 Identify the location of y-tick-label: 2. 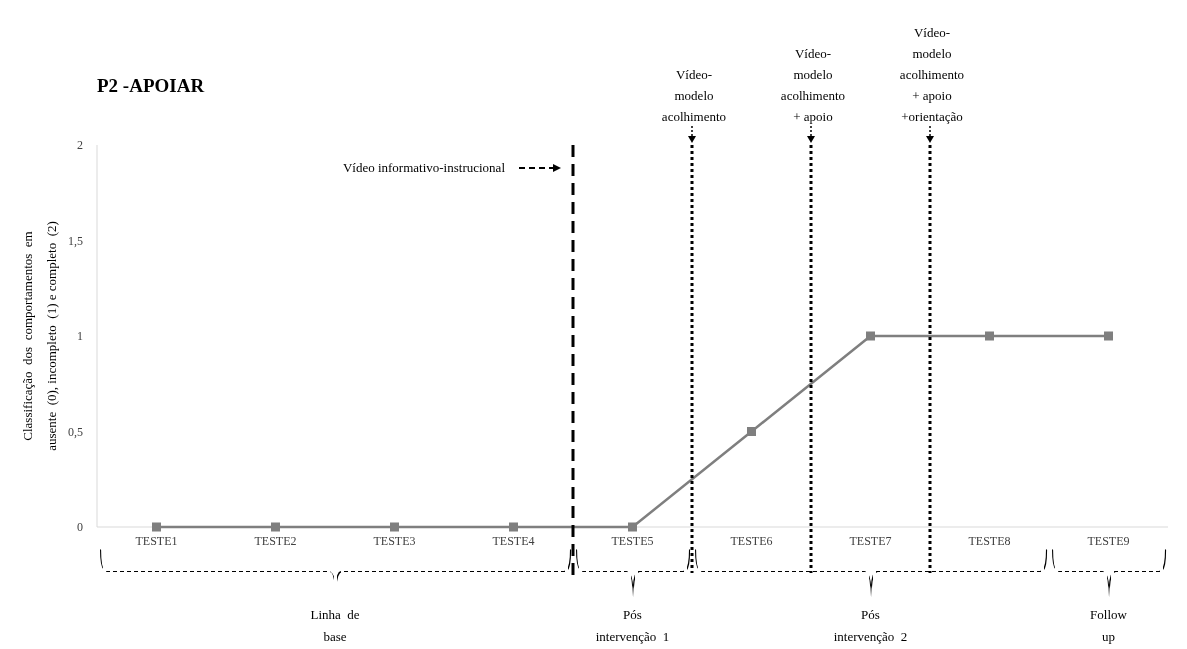
(80, 145).